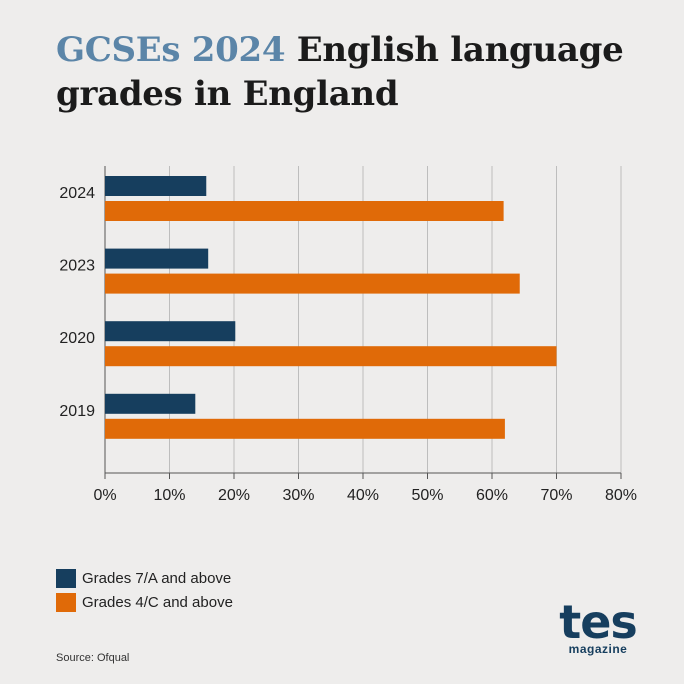 Image resolution: width=684 pixels, height=684 pixels. Describe the element at coordinates (104, 495) in the screenshot. I see `x-tick-label: 0%` at that location.